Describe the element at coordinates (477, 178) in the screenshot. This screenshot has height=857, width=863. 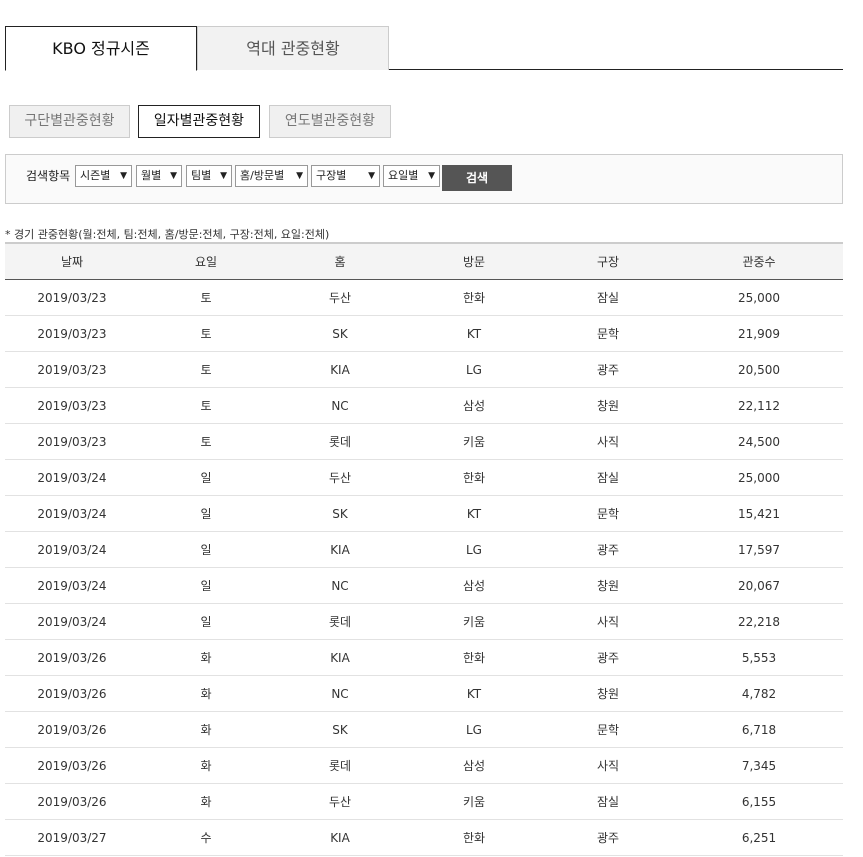
I see `search-button: 검색` at that location.